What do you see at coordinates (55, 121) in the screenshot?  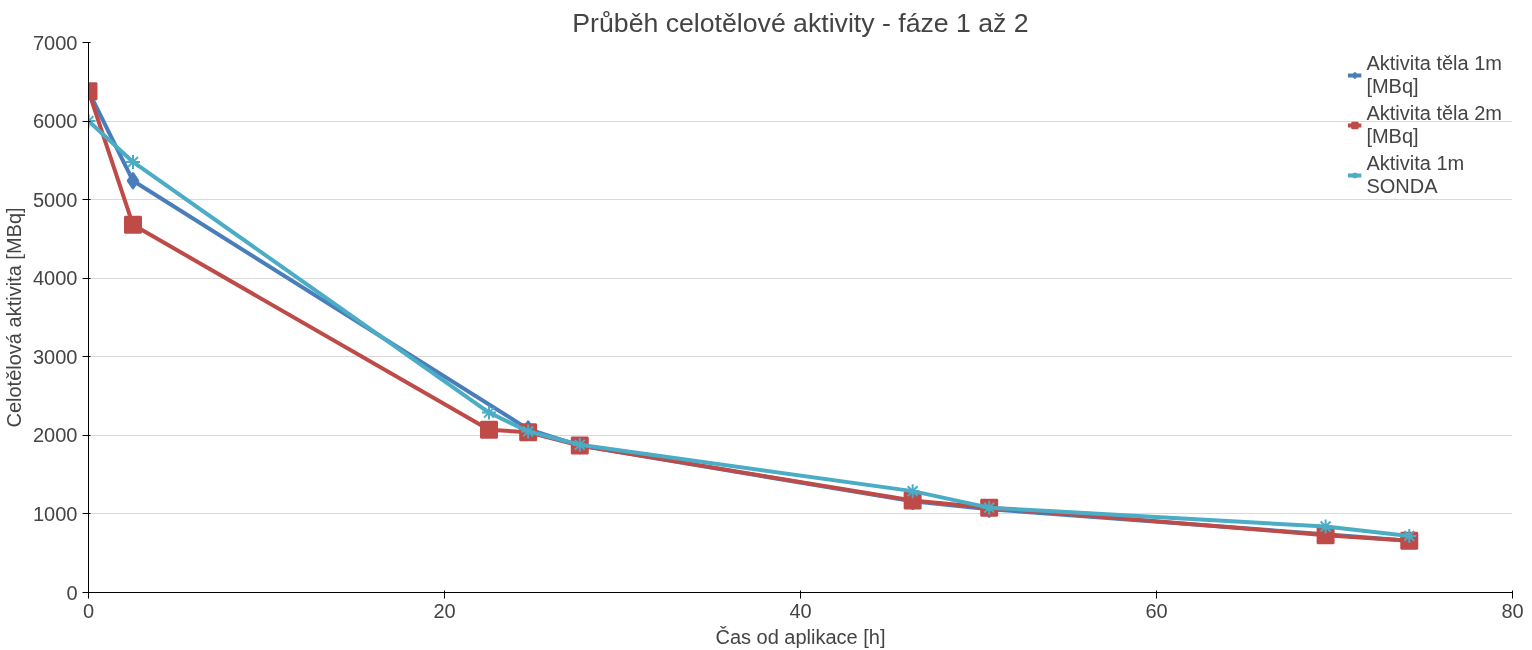 I see `y-tick-label: 6000` at bounding box center [55, 121].